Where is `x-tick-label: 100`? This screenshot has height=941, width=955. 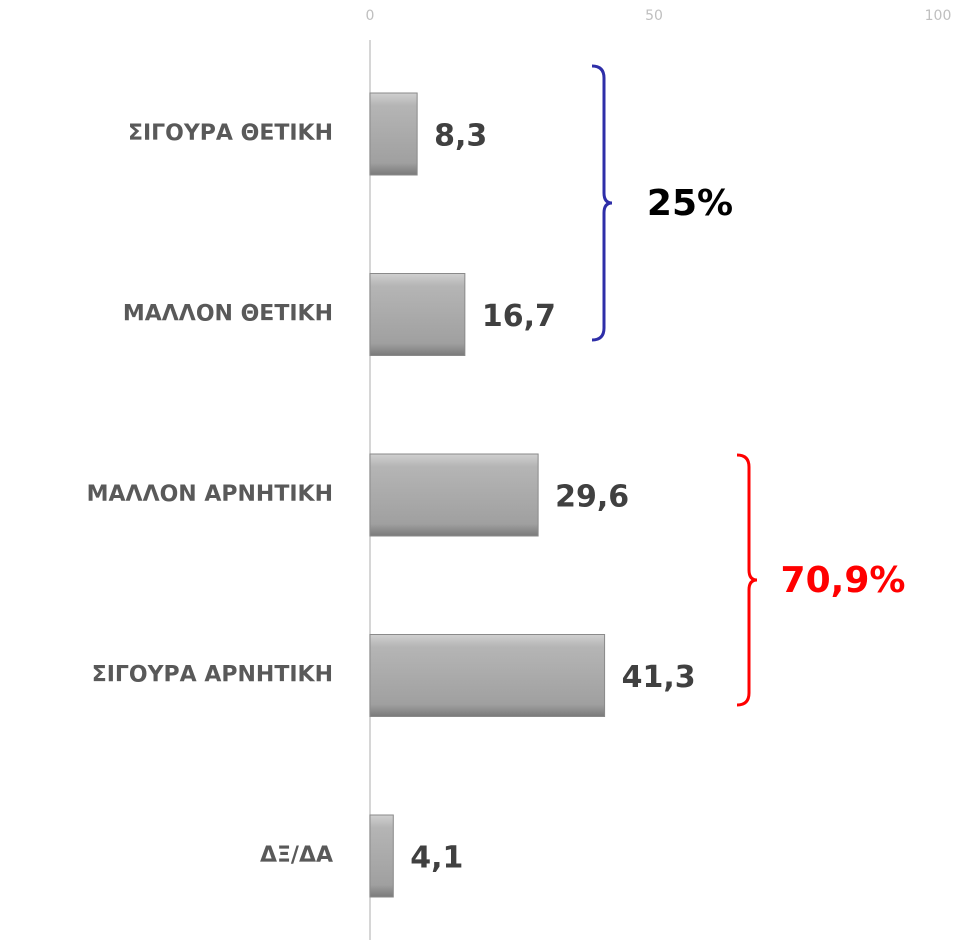
x-tick-label: 100 is located at coordinates (938, 16).